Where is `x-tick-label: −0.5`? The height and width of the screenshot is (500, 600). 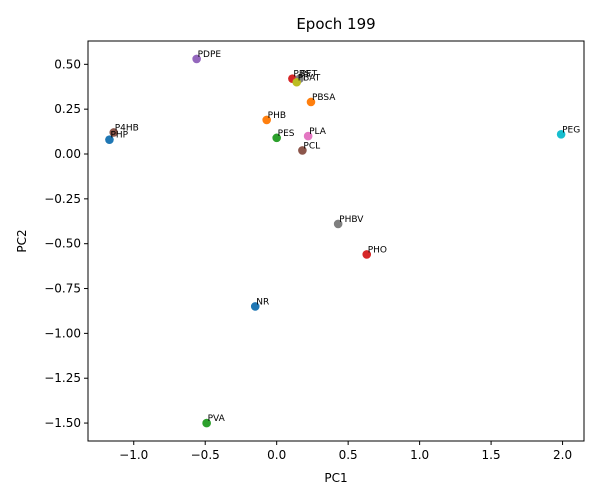 x-tick-label: −0.5 is located at coordinates (205, 455).